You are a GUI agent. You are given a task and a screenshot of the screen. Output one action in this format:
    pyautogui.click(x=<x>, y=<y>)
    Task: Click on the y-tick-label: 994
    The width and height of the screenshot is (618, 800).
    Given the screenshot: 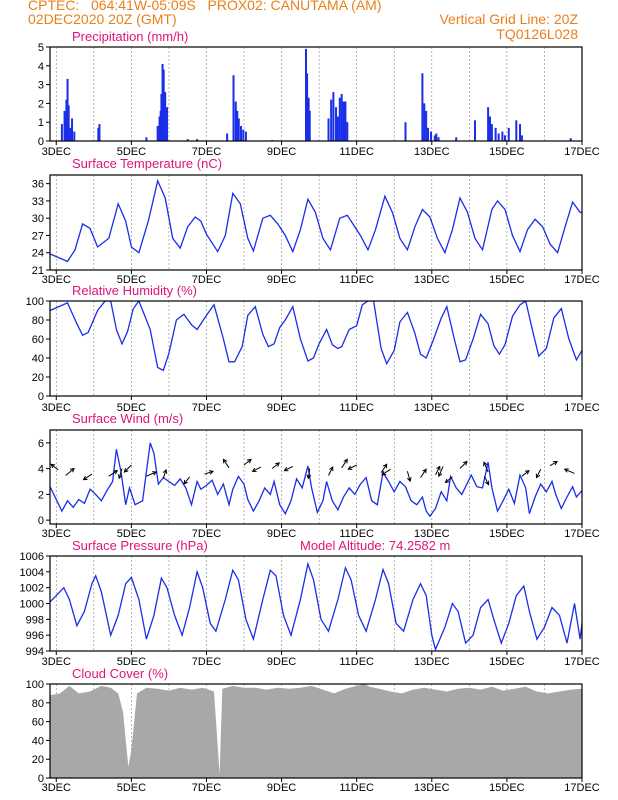 What is the action you would take?
    pyautogui.click(x=35, y=652)
    